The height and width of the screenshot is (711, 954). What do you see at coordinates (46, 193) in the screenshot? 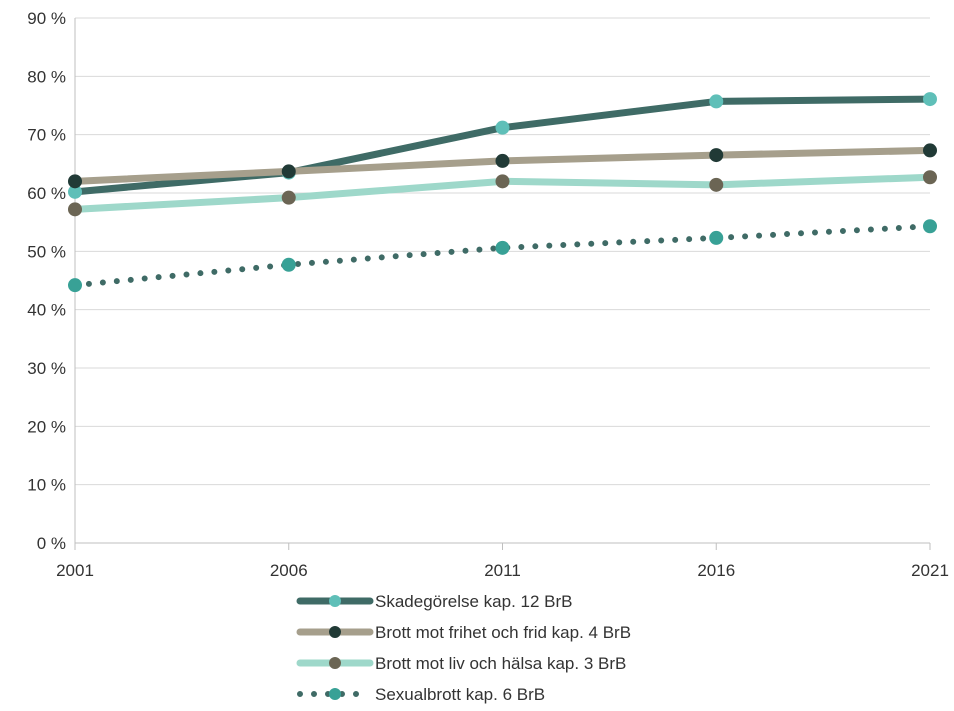
I see `y-tick-label: 60 %` at bounding box center [46, 193].